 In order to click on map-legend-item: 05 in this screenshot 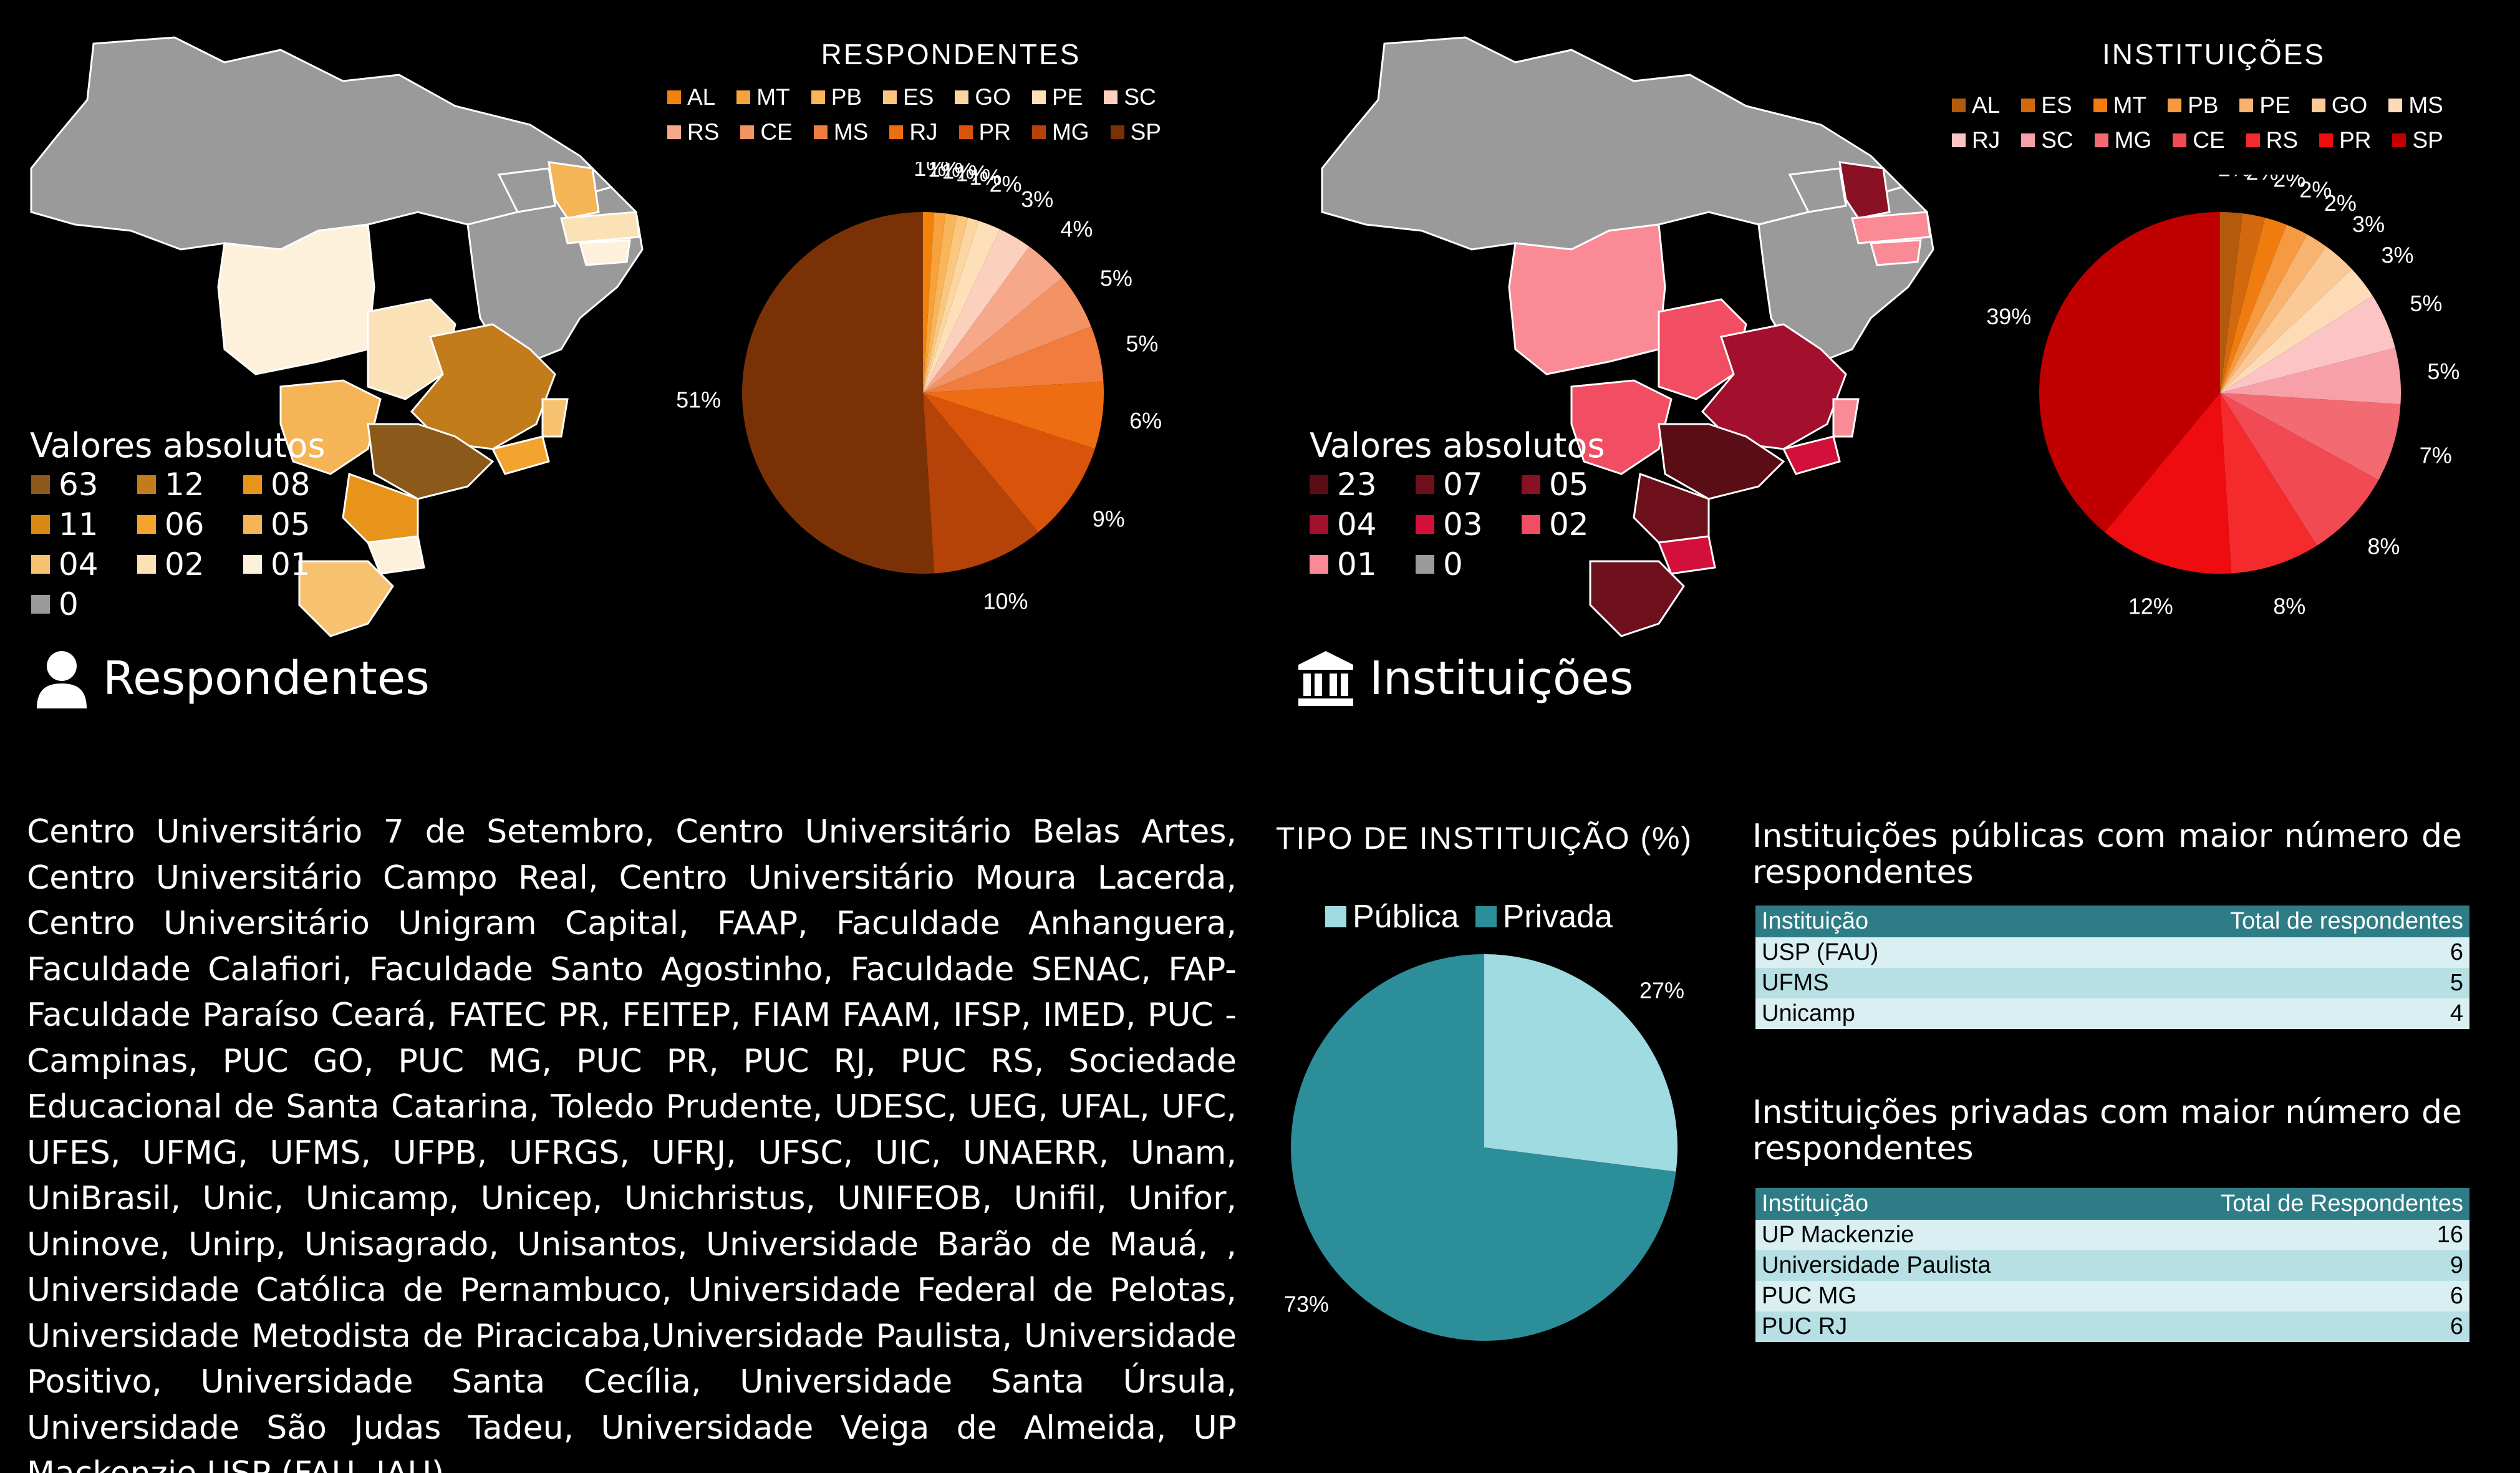, I will do `click(1575, 484)`.